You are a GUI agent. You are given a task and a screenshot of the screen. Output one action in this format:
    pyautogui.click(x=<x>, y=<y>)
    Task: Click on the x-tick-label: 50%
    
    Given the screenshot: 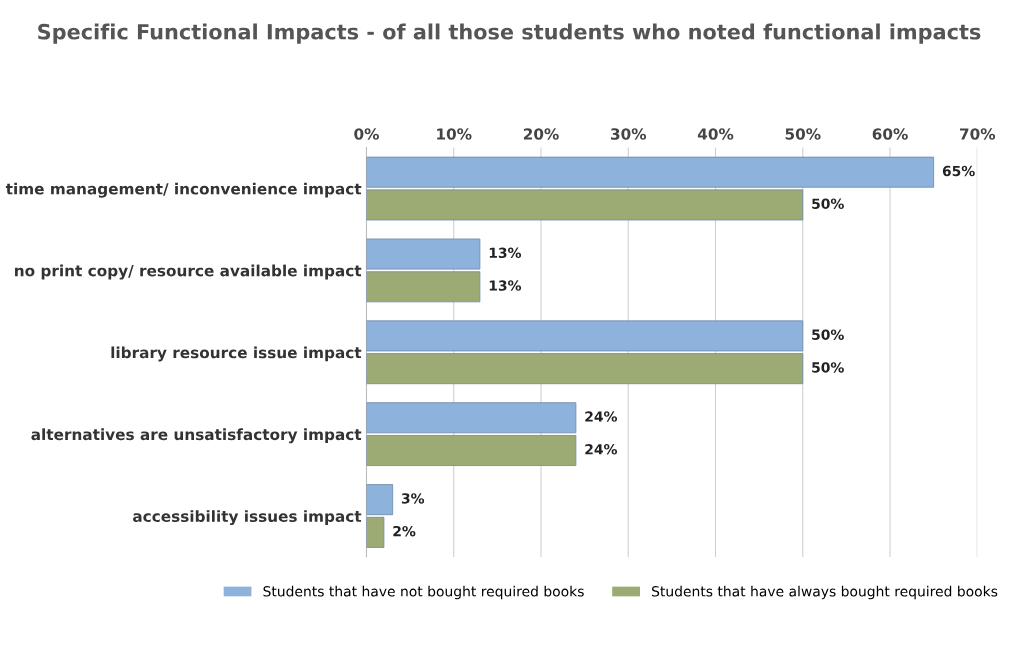 What is the action you would take?
    pyautogui.click(x=803, y=134)
    